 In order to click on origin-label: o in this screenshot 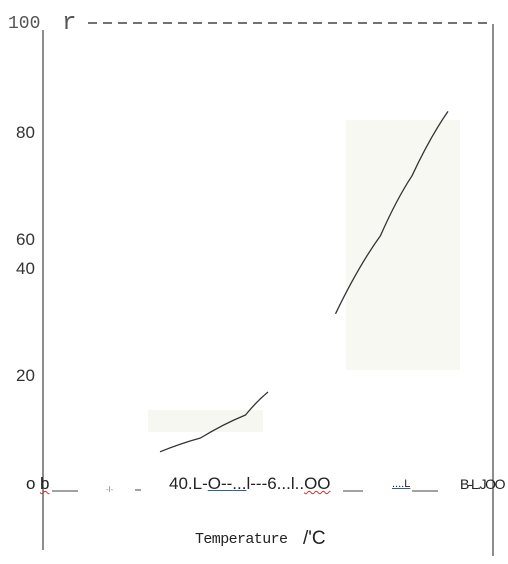, I will do `click(31, 483)`.